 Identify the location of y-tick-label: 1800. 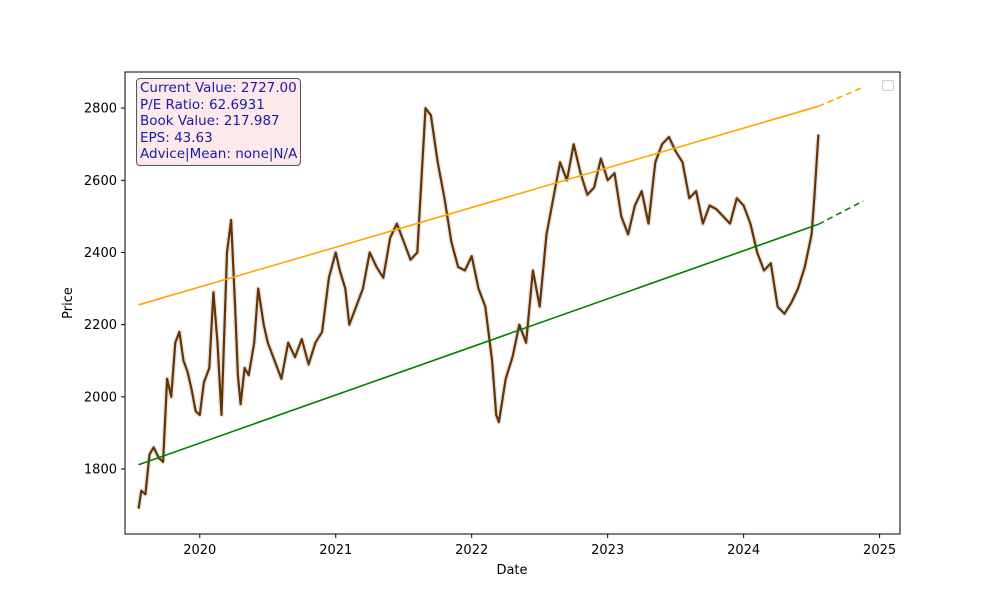
(100, 470).